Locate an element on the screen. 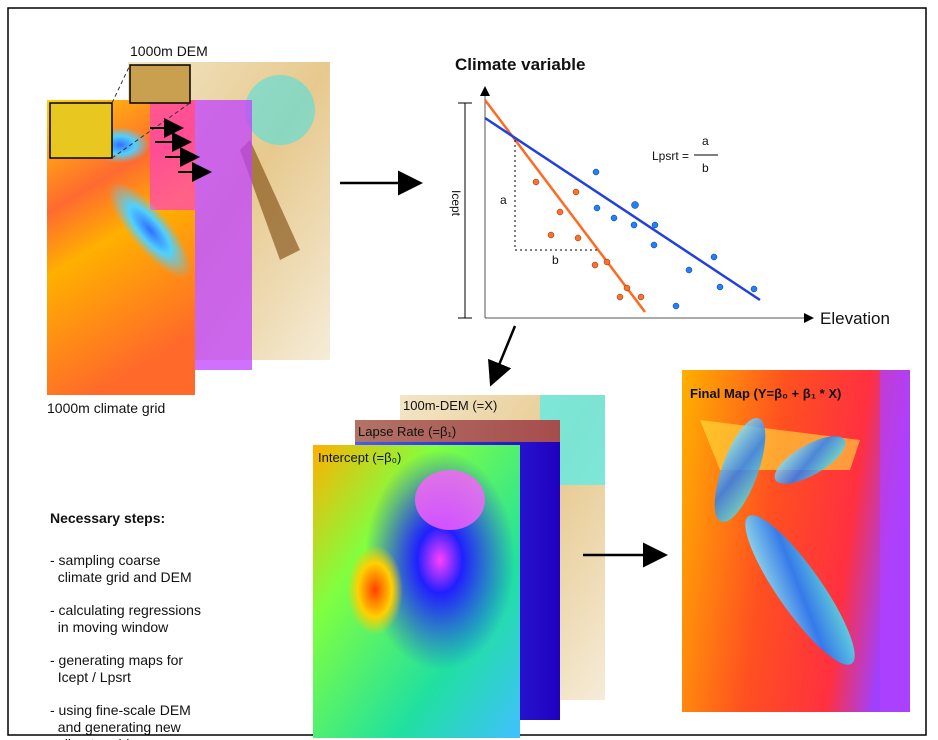 This screenshot has width=938, height=740. arrow is located at coordinates (502, 356).